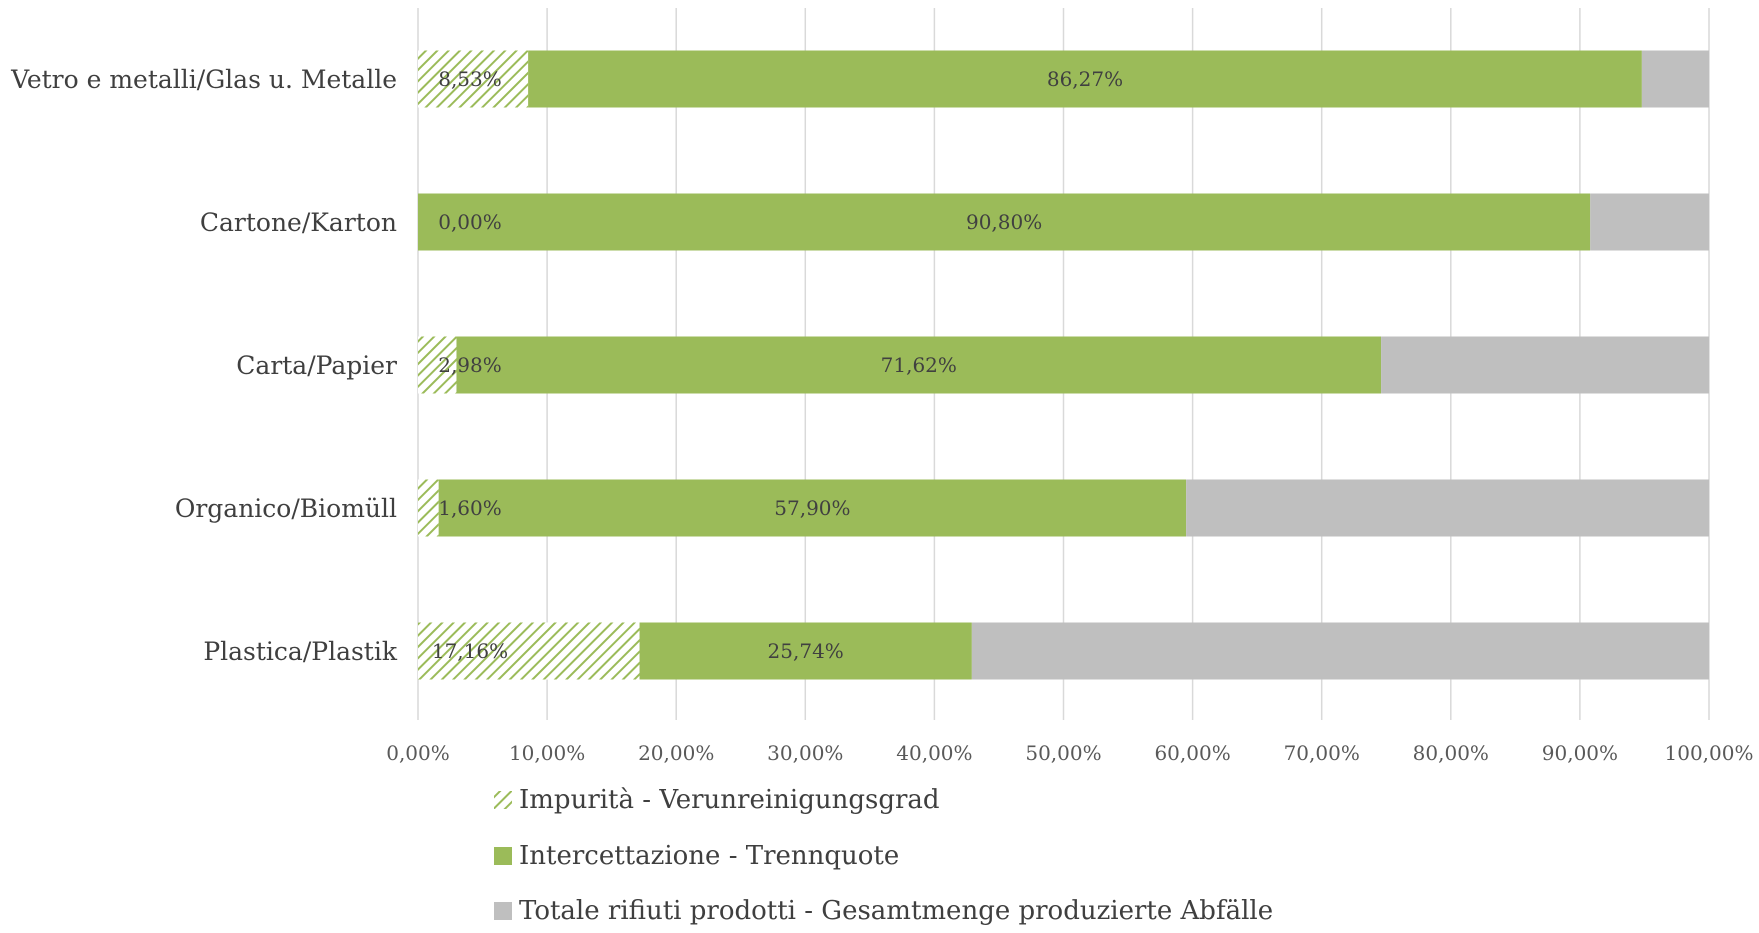  What do you see at coordinates (1451, 753) in the screenshot?
I see `x-tick-label: 80,00%` at bounding box center [1451, 753].